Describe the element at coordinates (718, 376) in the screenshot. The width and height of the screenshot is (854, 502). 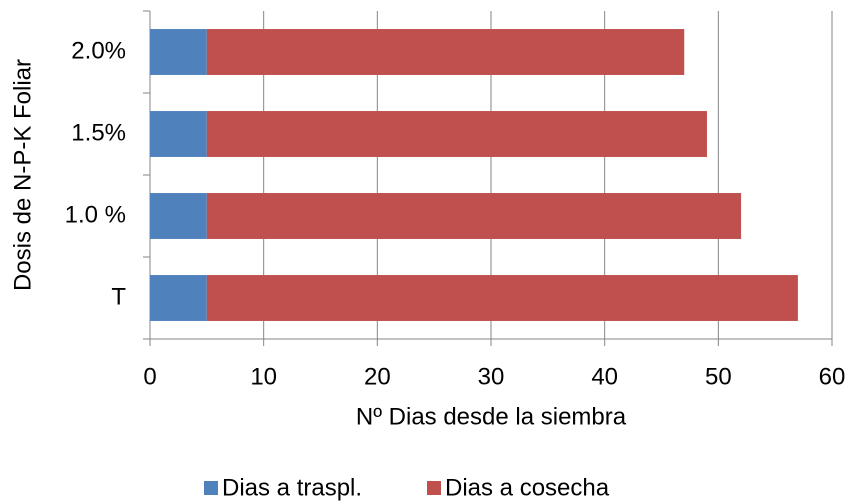
I see `x-tick-label: 50` at that location.